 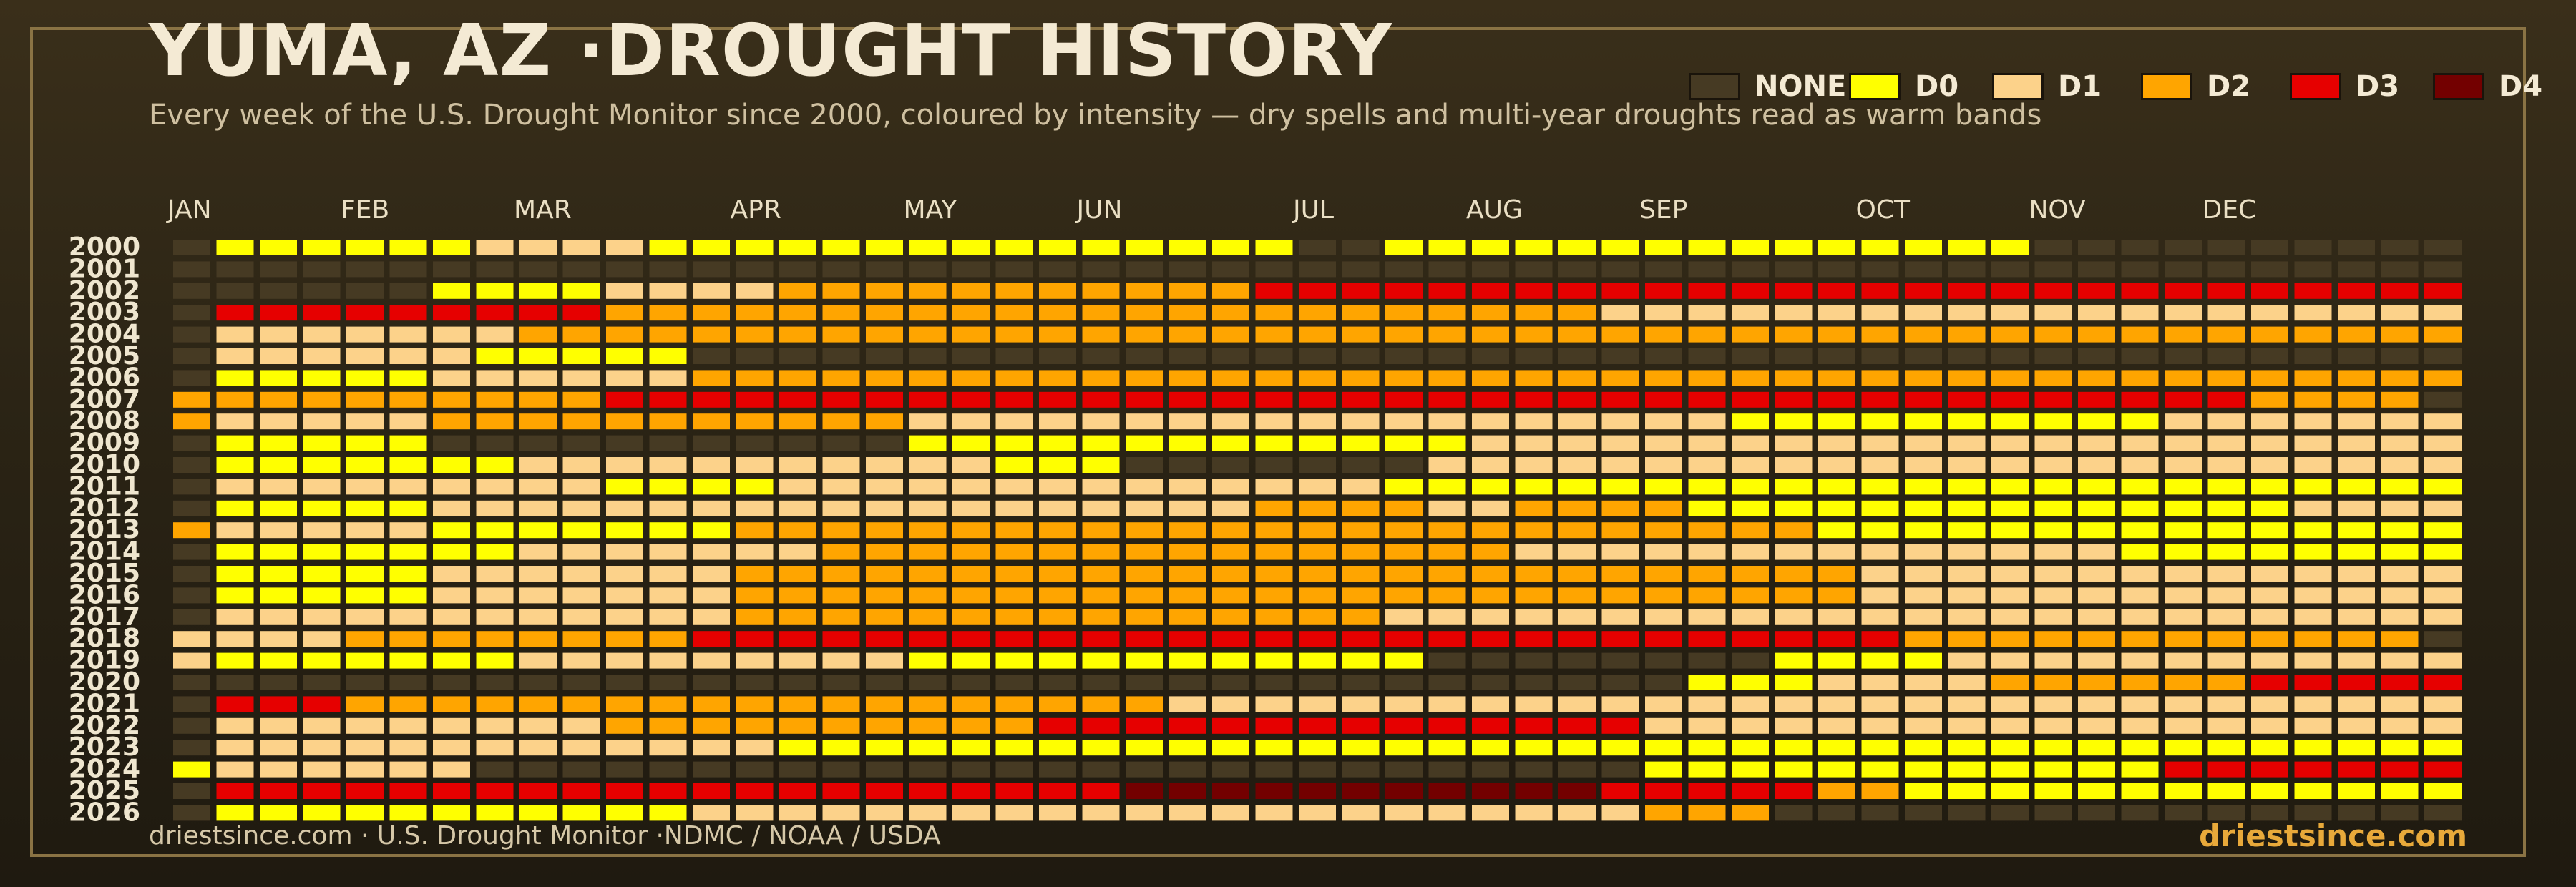 What do you see at coordinates (543, 210) in the screenshot?
I see `month-label: MAR` at bounding box center [543, 210].